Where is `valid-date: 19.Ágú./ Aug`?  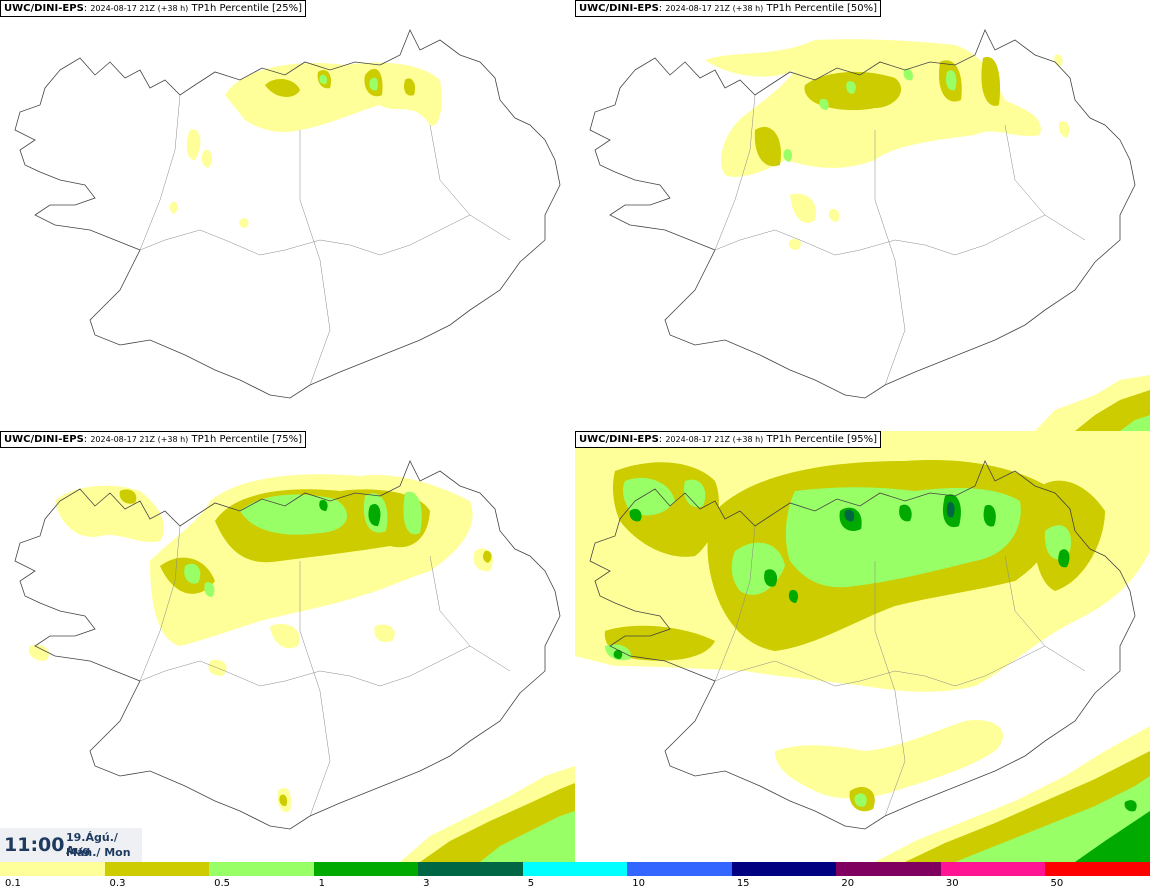
valid-date: 19.Ágú./ Aug is located at coordinates (92, 844).